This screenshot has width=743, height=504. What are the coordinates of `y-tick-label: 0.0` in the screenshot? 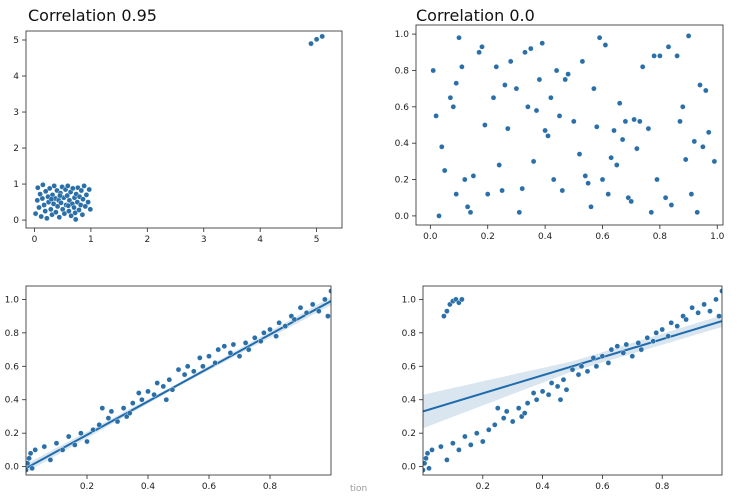 It's located at (409, 468).